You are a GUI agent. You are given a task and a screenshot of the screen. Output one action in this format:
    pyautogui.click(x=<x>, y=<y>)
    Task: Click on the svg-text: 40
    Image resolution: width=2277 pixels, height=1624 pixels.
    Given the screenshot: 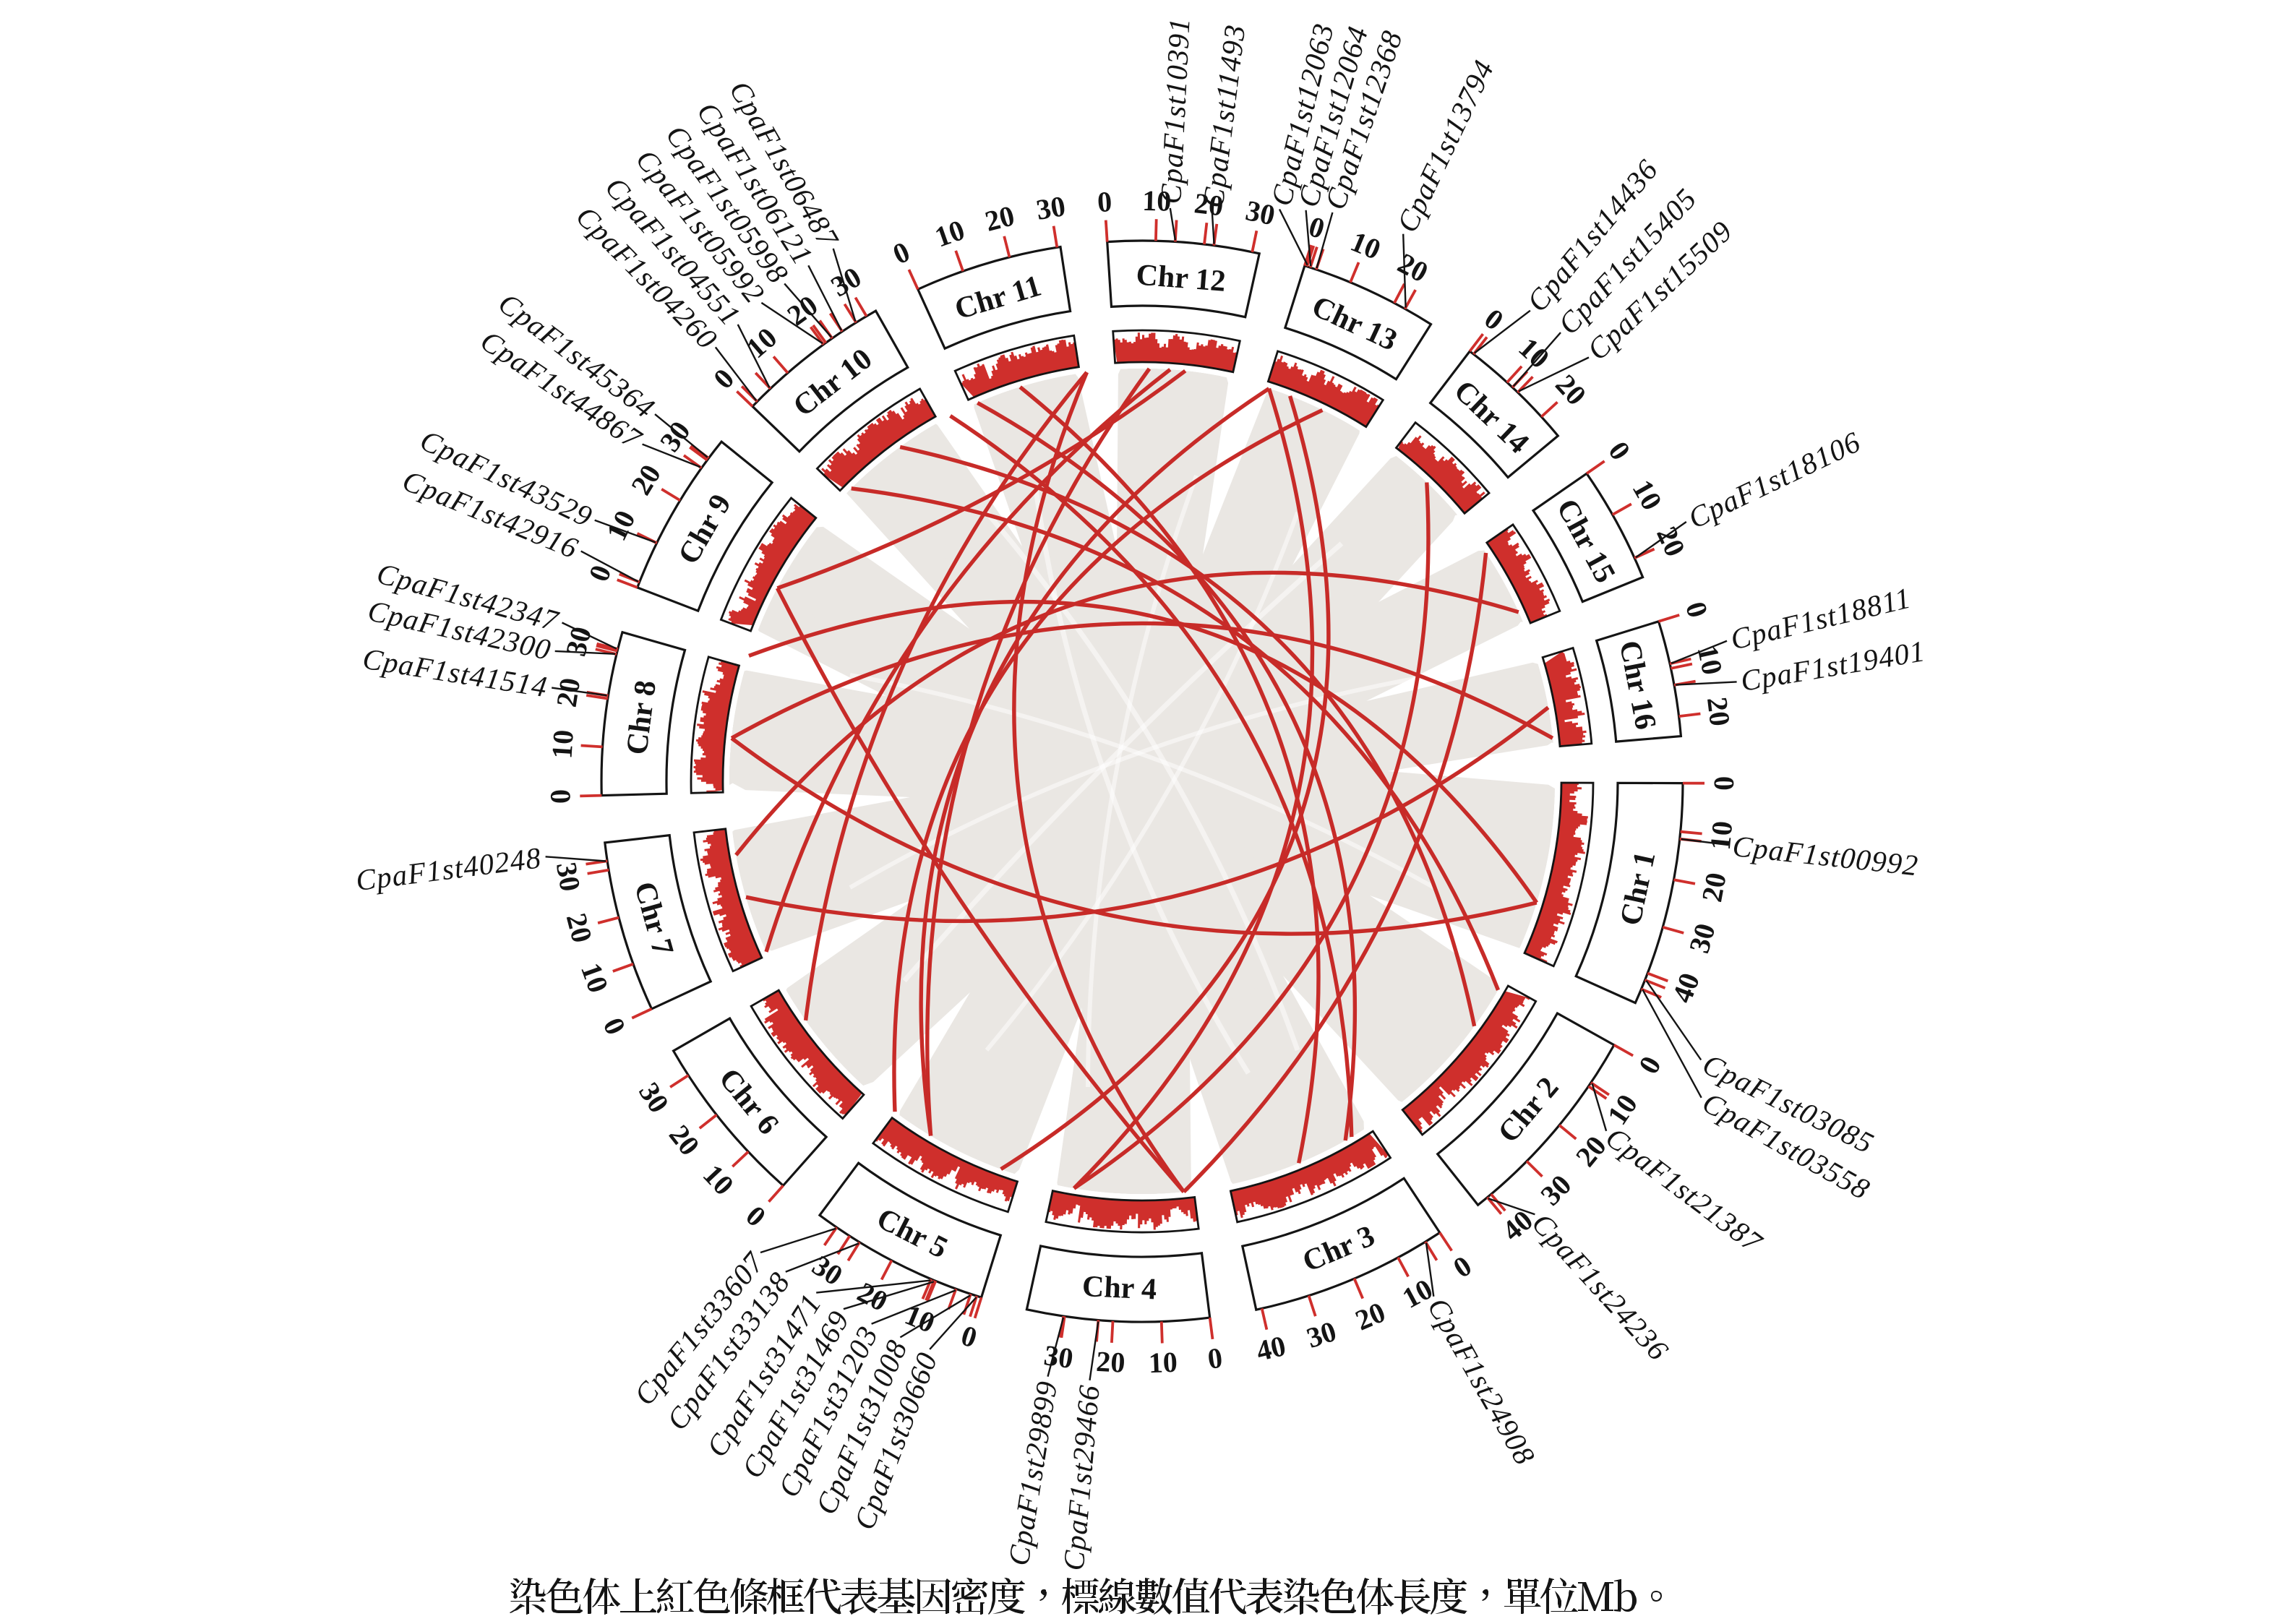 What is the action you would take?
    pyautogui.click(x=1271, y=1348)
    